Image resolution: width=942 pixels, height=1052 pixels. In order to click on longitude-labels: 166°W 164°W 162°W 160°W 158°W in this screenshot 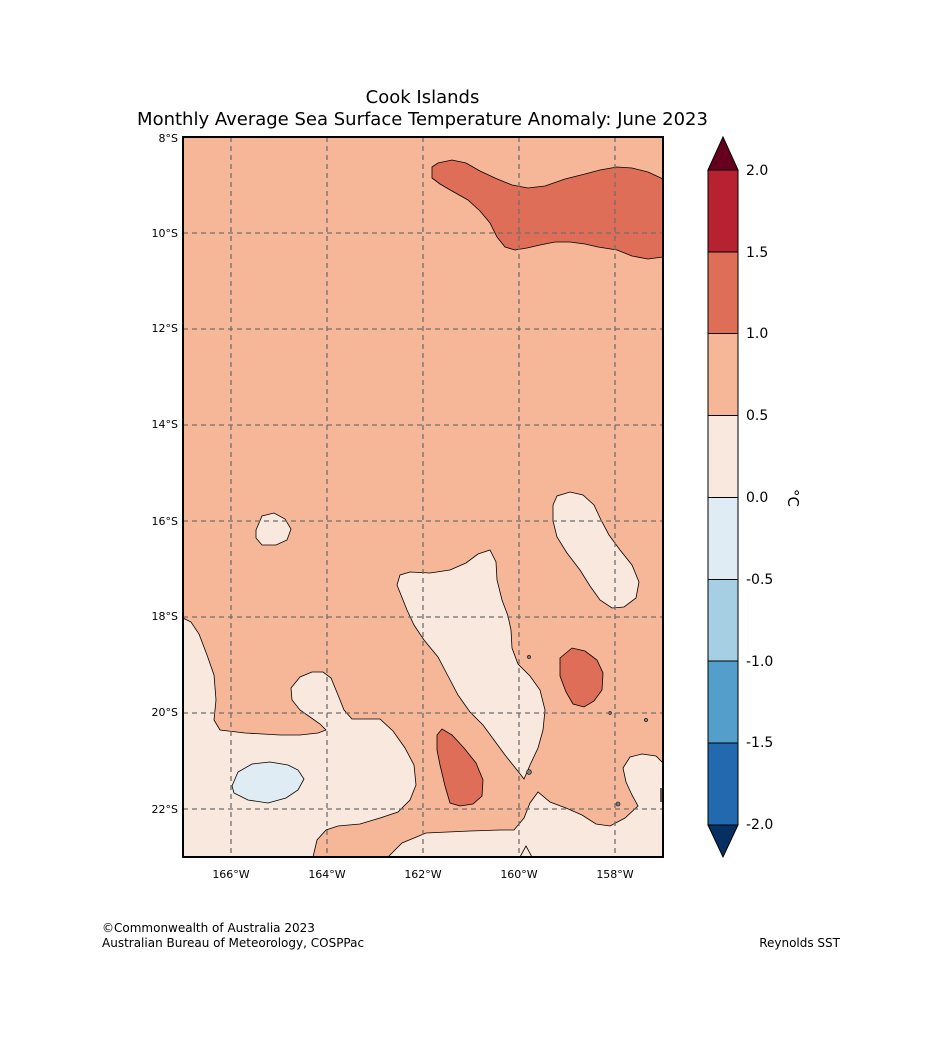, I will do `click(422, 874)`.